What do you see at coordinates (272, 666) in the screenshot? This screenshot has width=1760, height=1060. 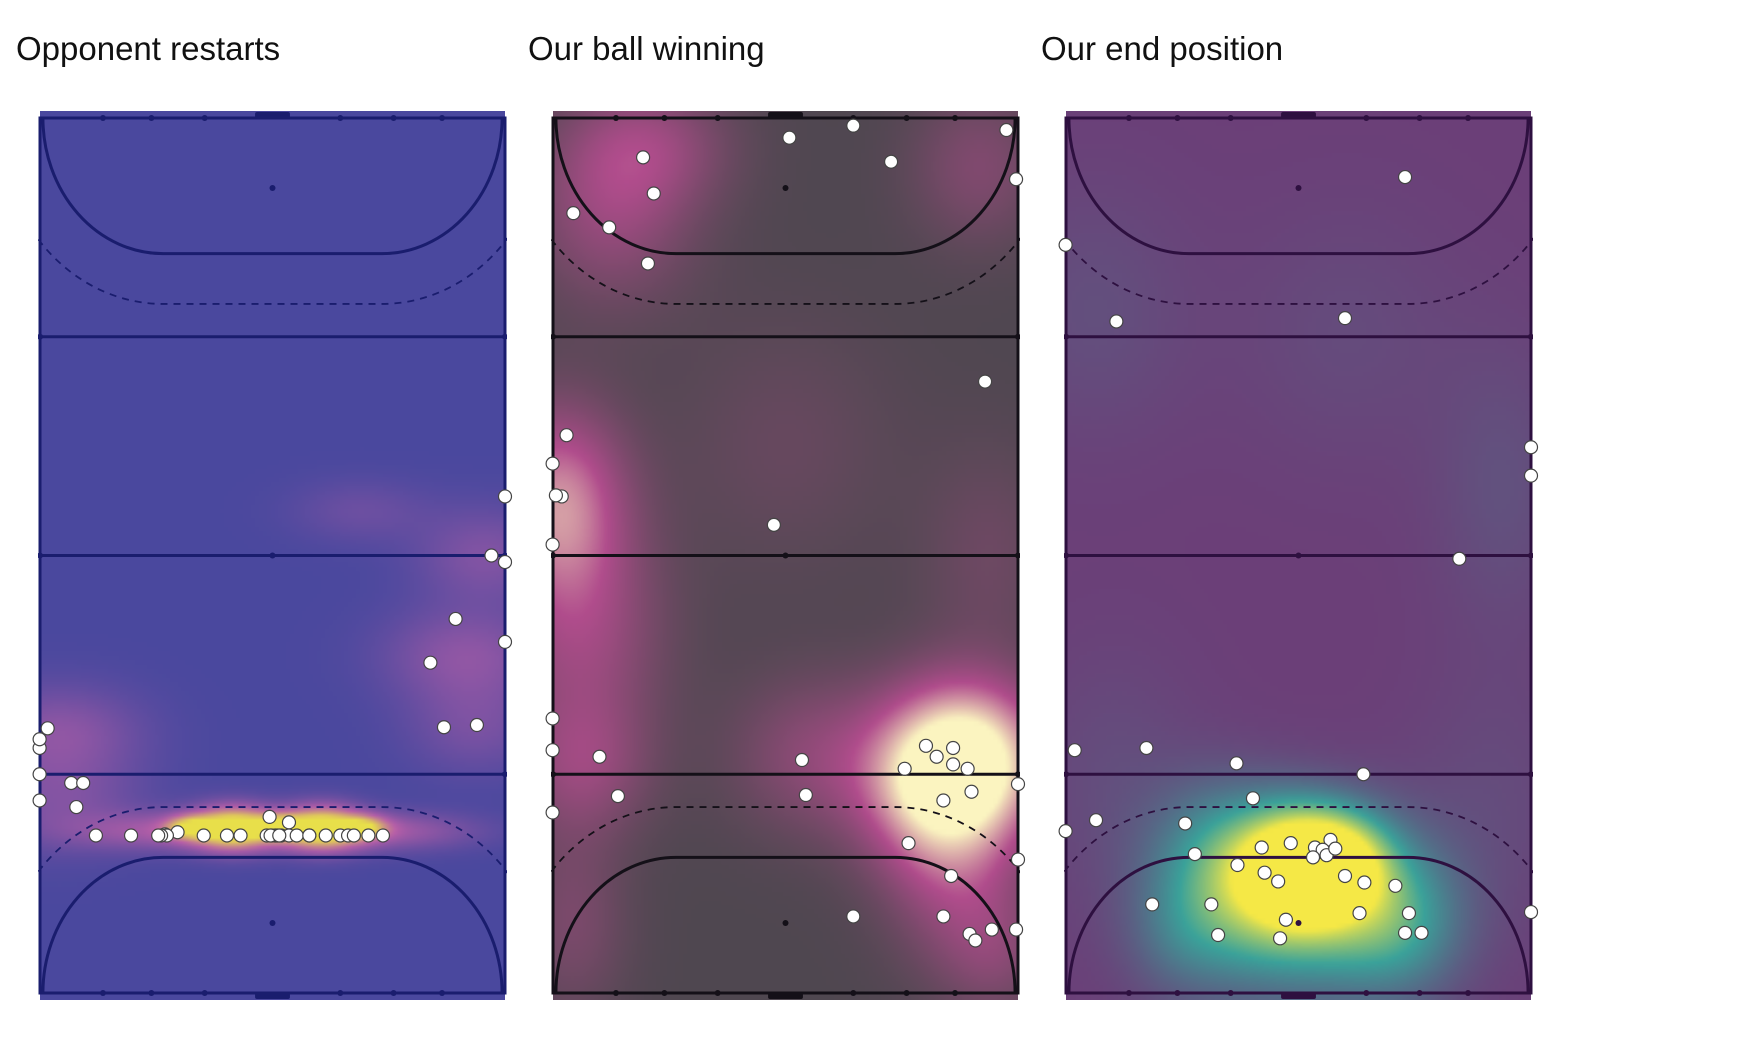 I see `event-points` at bounding box center [272, 666].